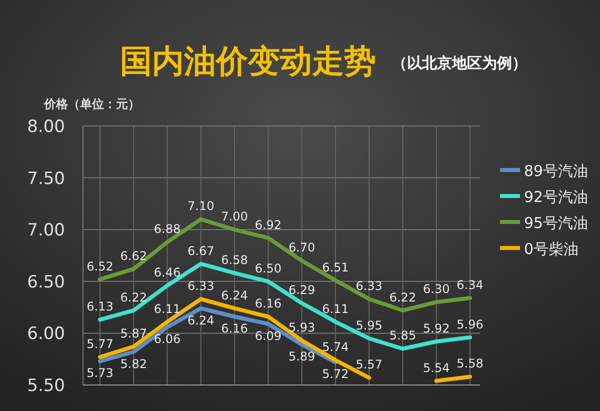 This screenshot has width=600, height=411. I want to click on data-label: 5.89, so click(302, 357).